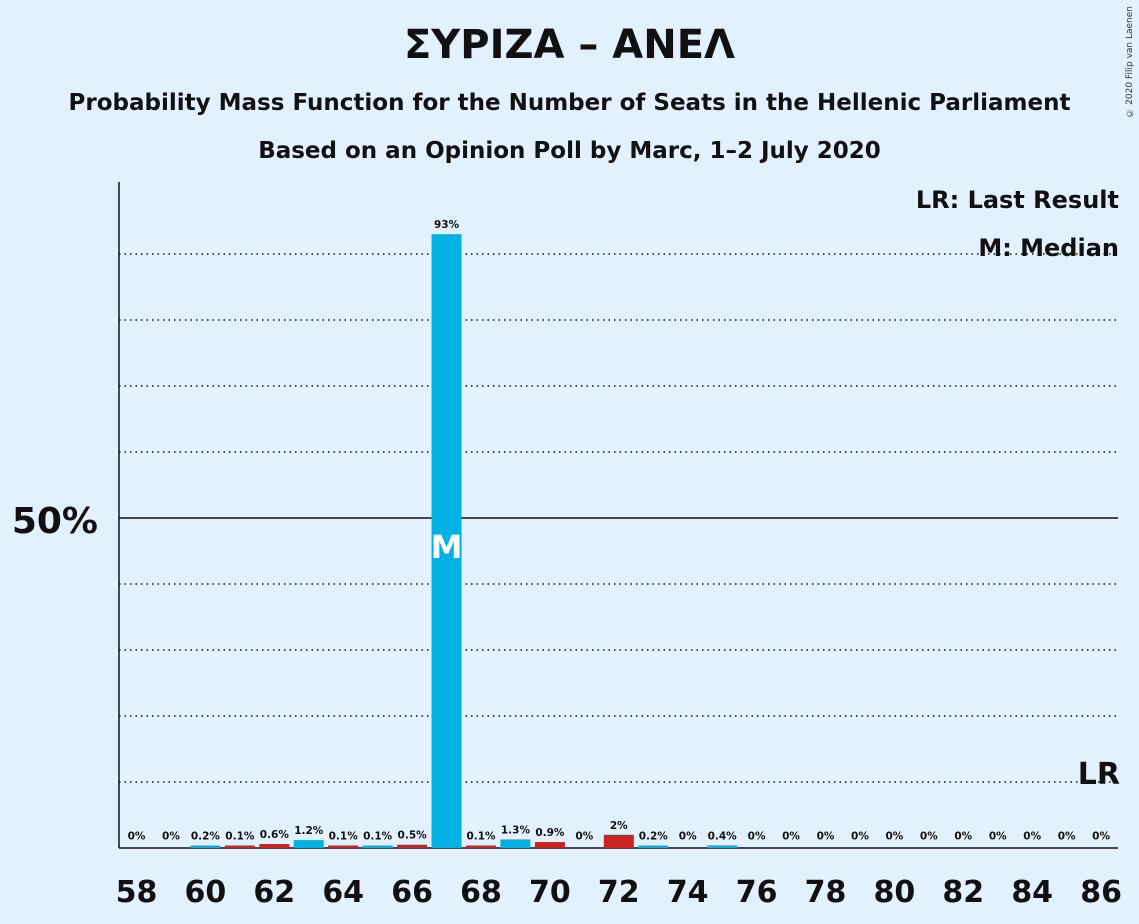 The width and height of the screenshot is (1139, 924). What do you see at coordinates (688, 892) in the screenshot?
I see `x-tick-label: 74` at bounding box center [688, 892].